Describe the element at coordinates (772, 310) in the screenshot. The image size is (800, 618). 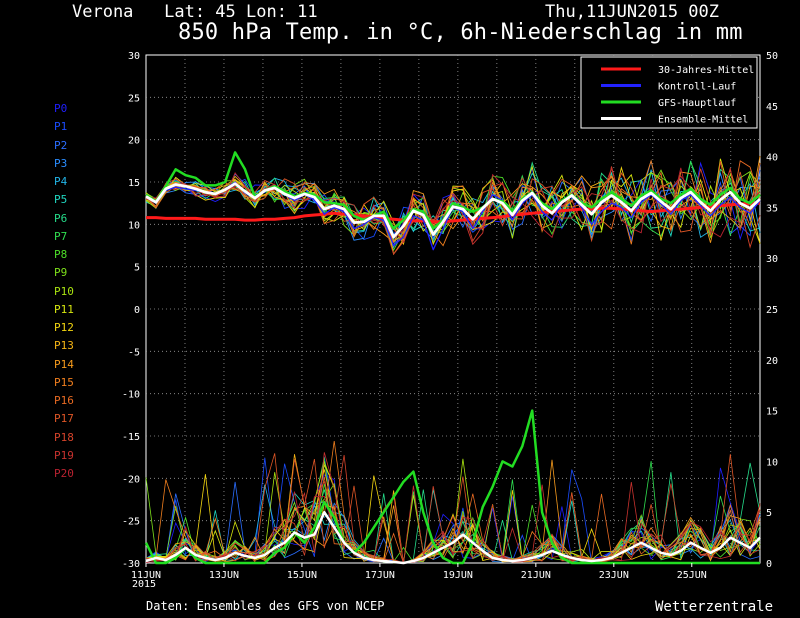
I see `y-right-tick-label: 25` at that location.